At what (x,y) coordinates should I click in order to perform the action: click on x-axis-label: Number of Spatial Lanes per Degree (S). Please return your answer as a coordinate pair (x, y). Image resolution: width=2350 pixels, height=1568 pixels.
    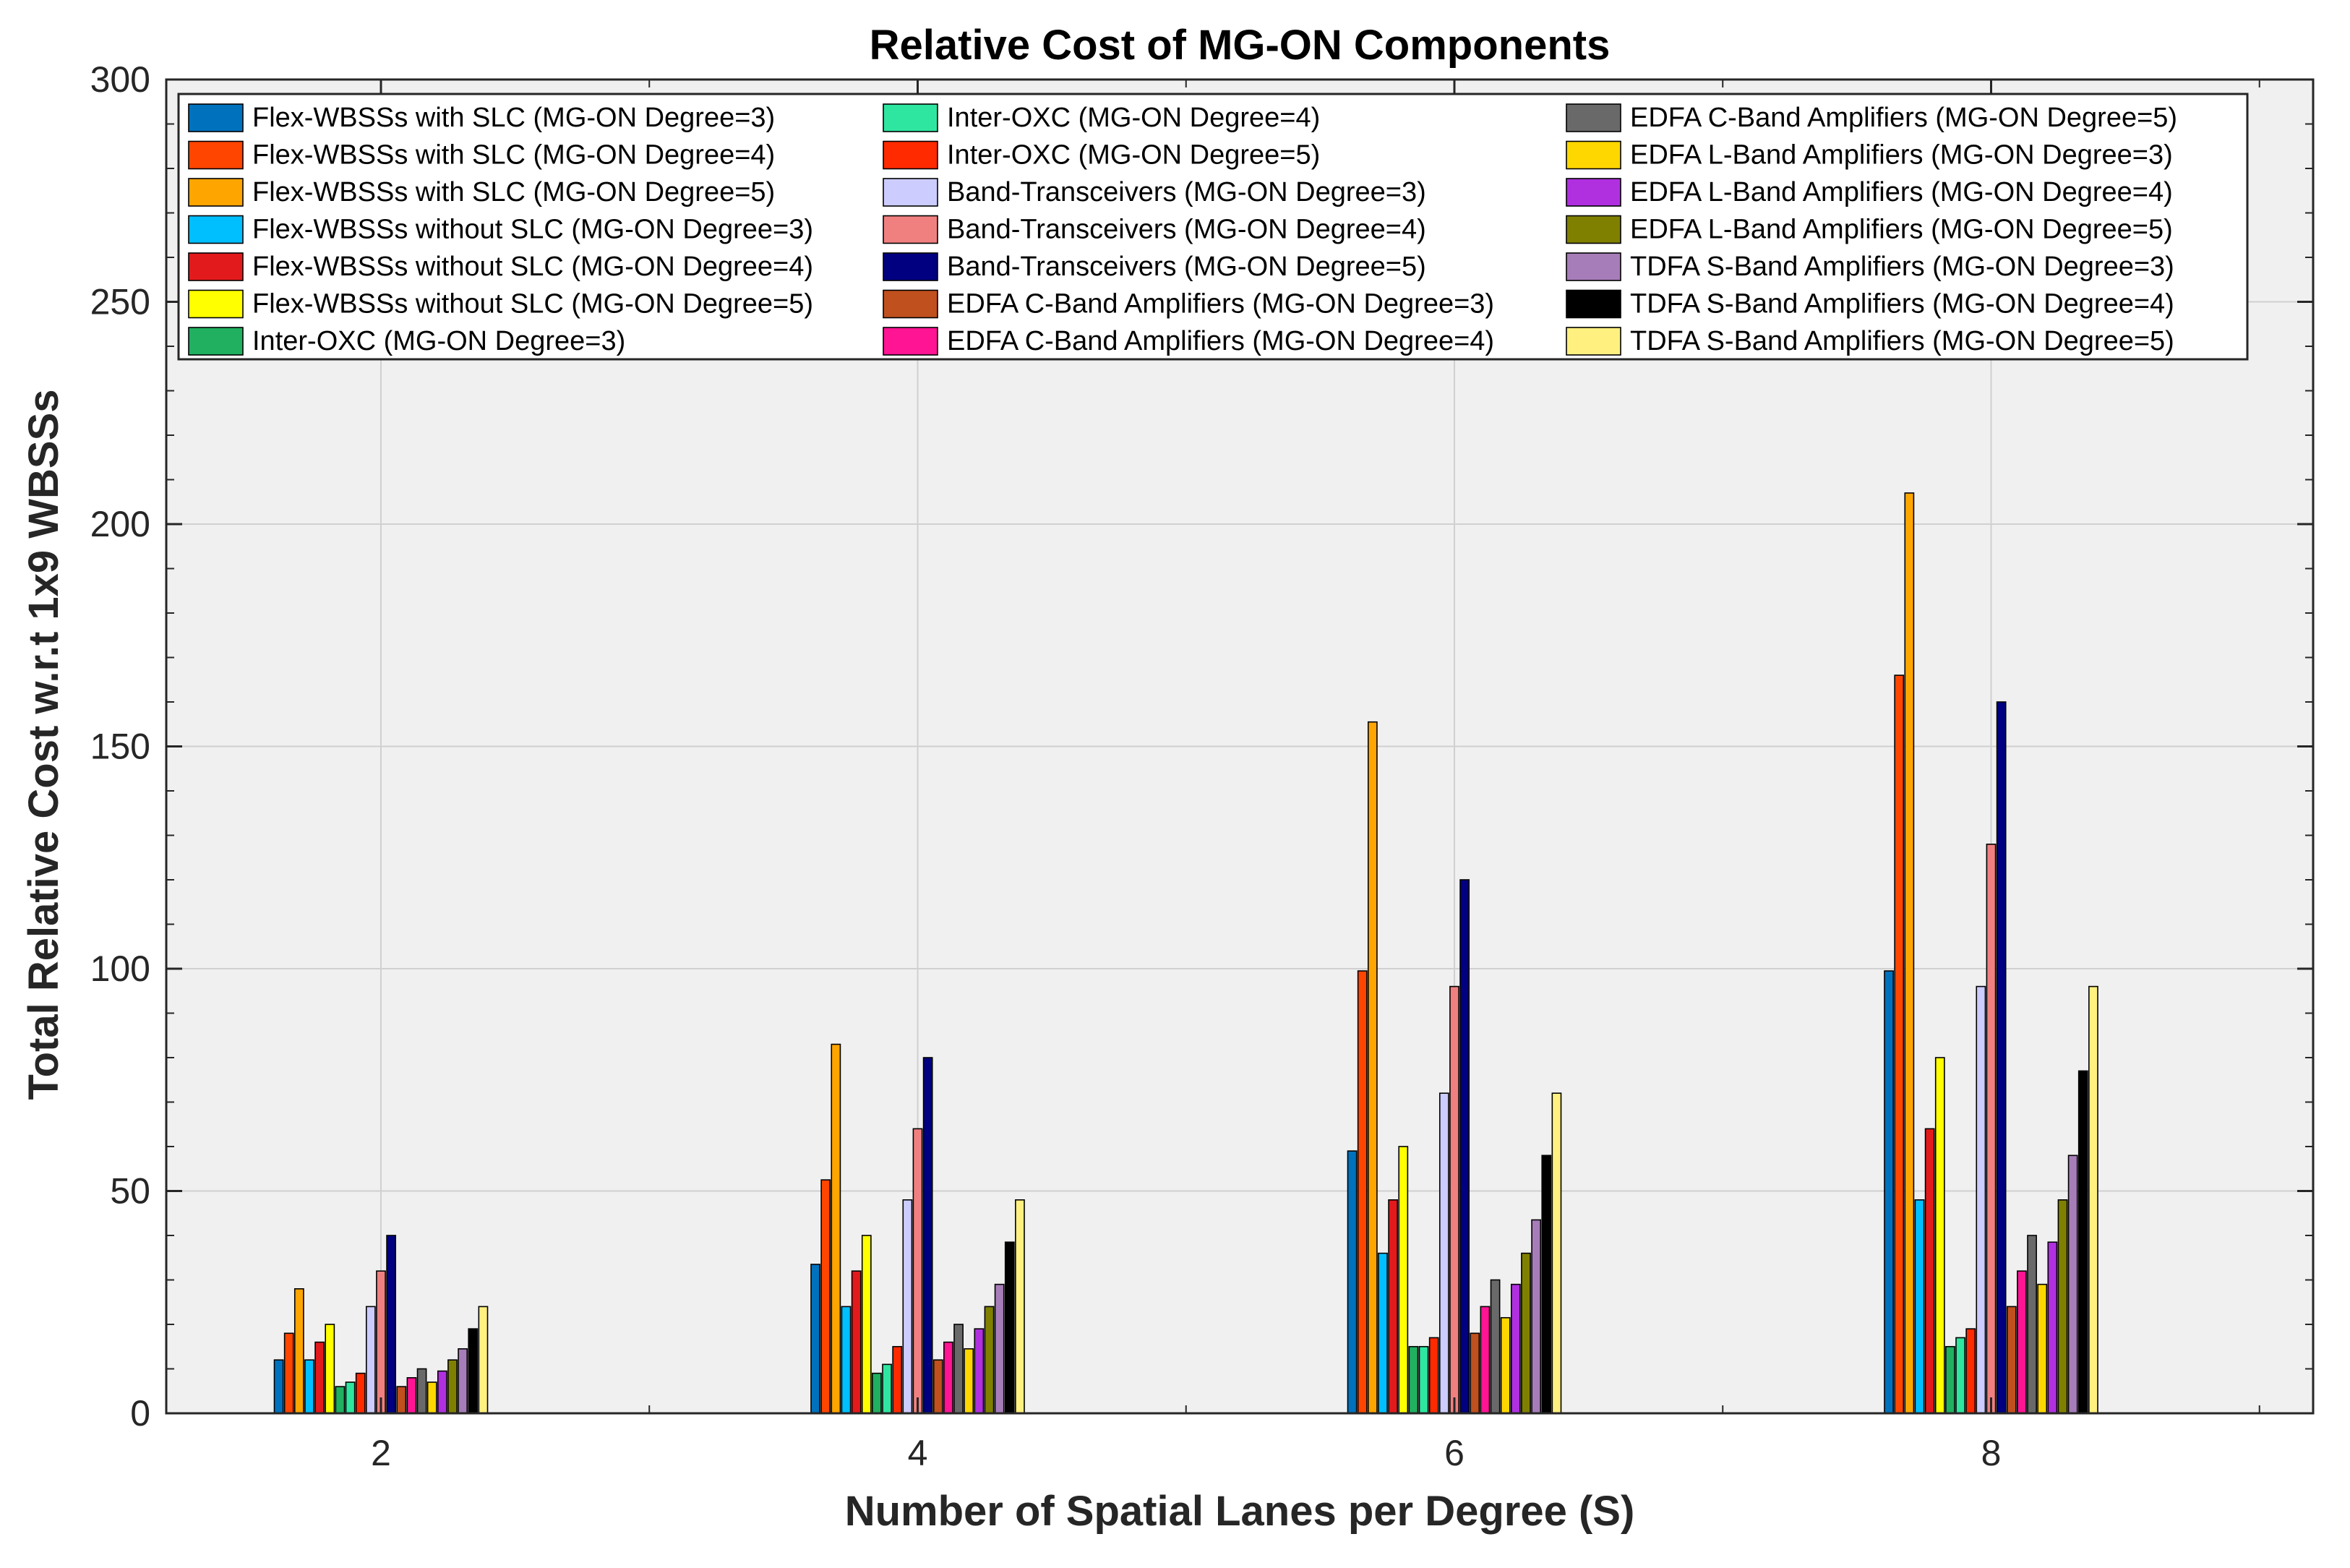
    Looking at the image, I should click on (1240, 1511).